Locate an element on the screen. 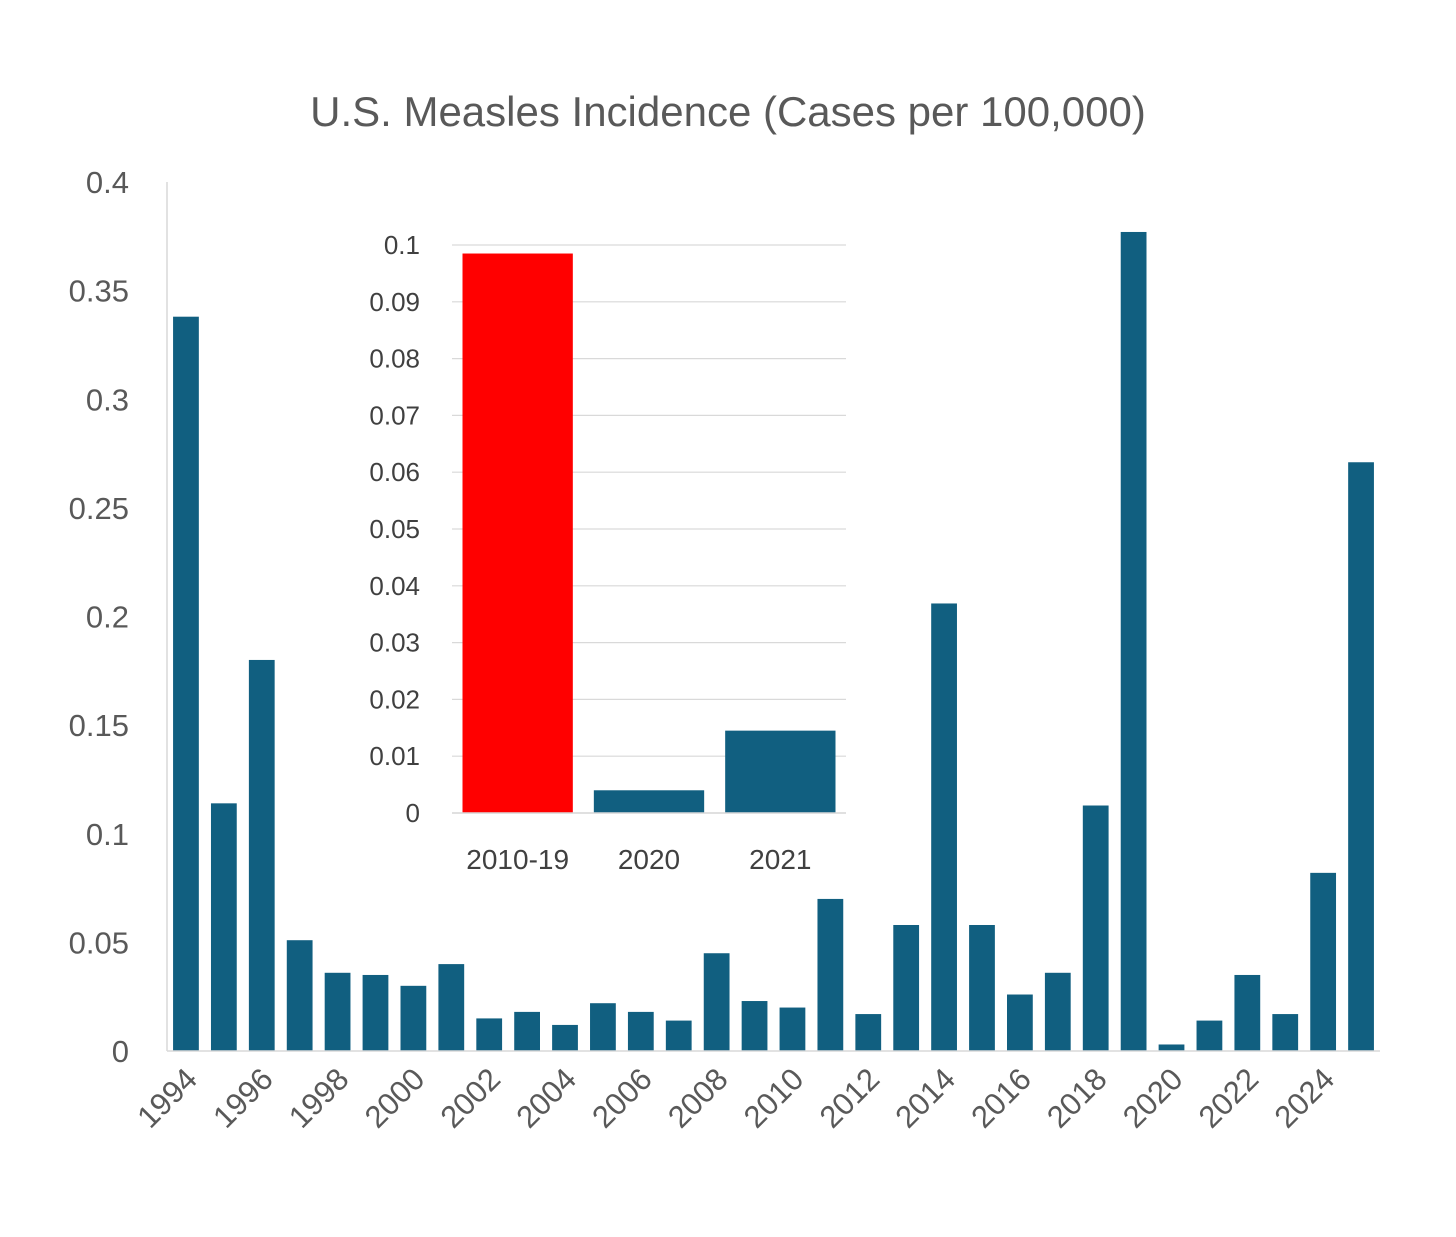  bar-1994 is located at coordinates (186, 683).